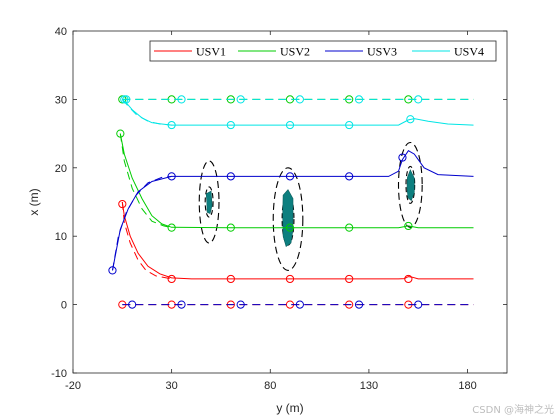  Describe the element at coordinates (270, 386) in the screenshot. I see `x-tick-label: 80` at that location.